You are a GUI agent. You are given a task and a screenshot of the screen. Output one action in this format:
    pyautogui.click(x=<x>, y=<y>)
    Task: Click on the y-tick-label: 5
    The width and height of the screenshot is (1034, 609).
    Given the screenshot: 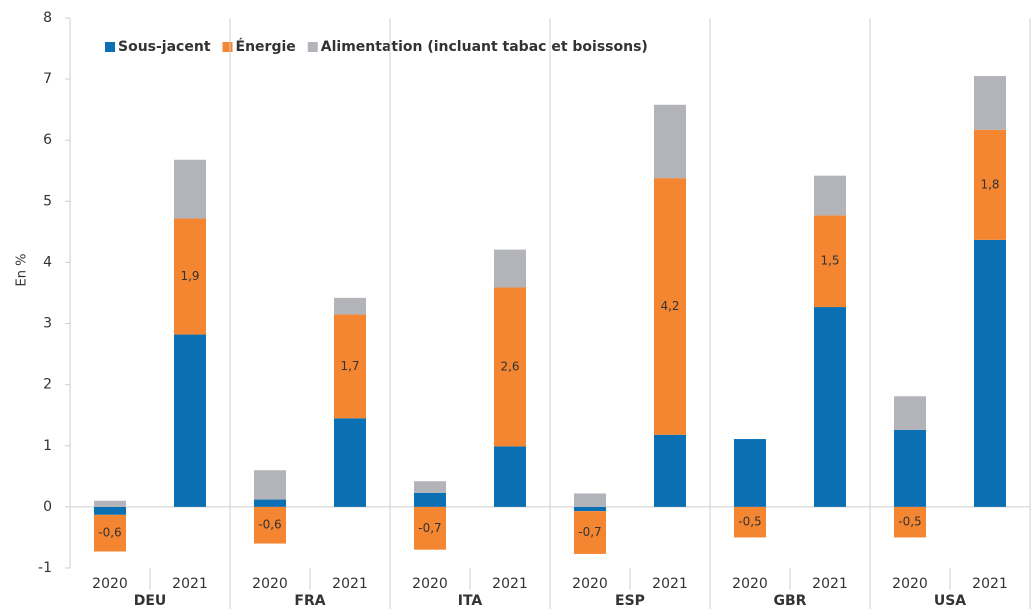 What is the action you would take?
    pyautogui.click(x=47, y=201)
    